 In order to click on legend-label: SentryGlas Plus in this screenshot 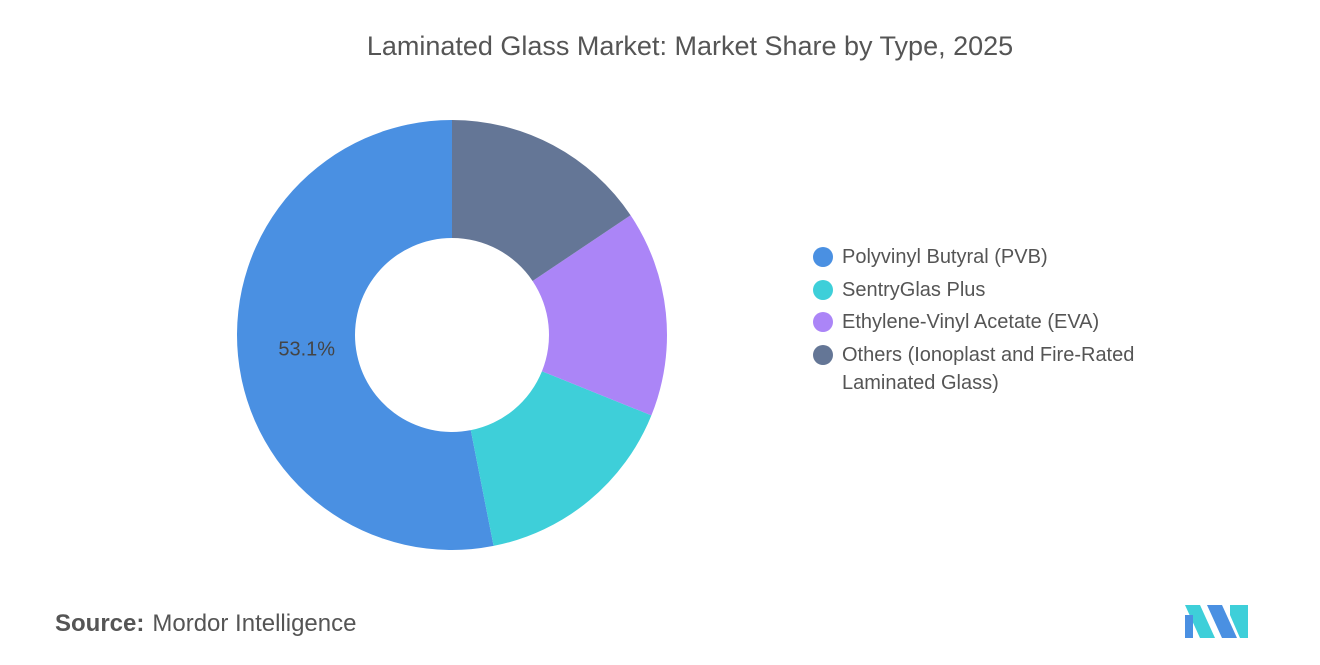, I will do `click(914, 289)`.